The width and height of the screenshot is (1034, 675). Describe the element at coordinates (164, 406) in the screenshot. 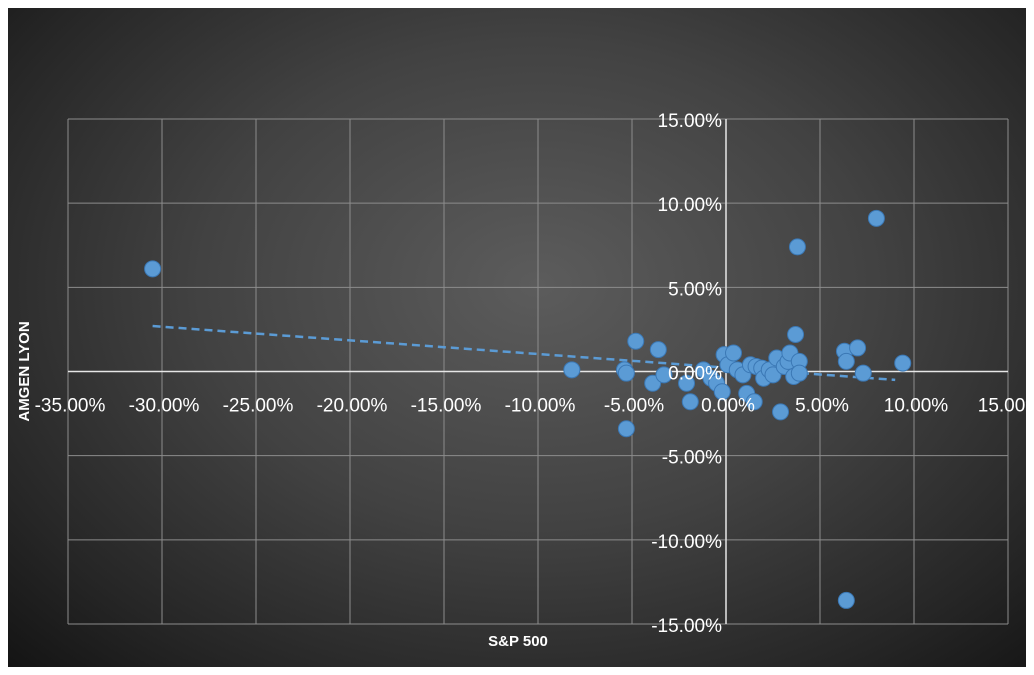

I see `x-tick-label: -30.00%` at that location.